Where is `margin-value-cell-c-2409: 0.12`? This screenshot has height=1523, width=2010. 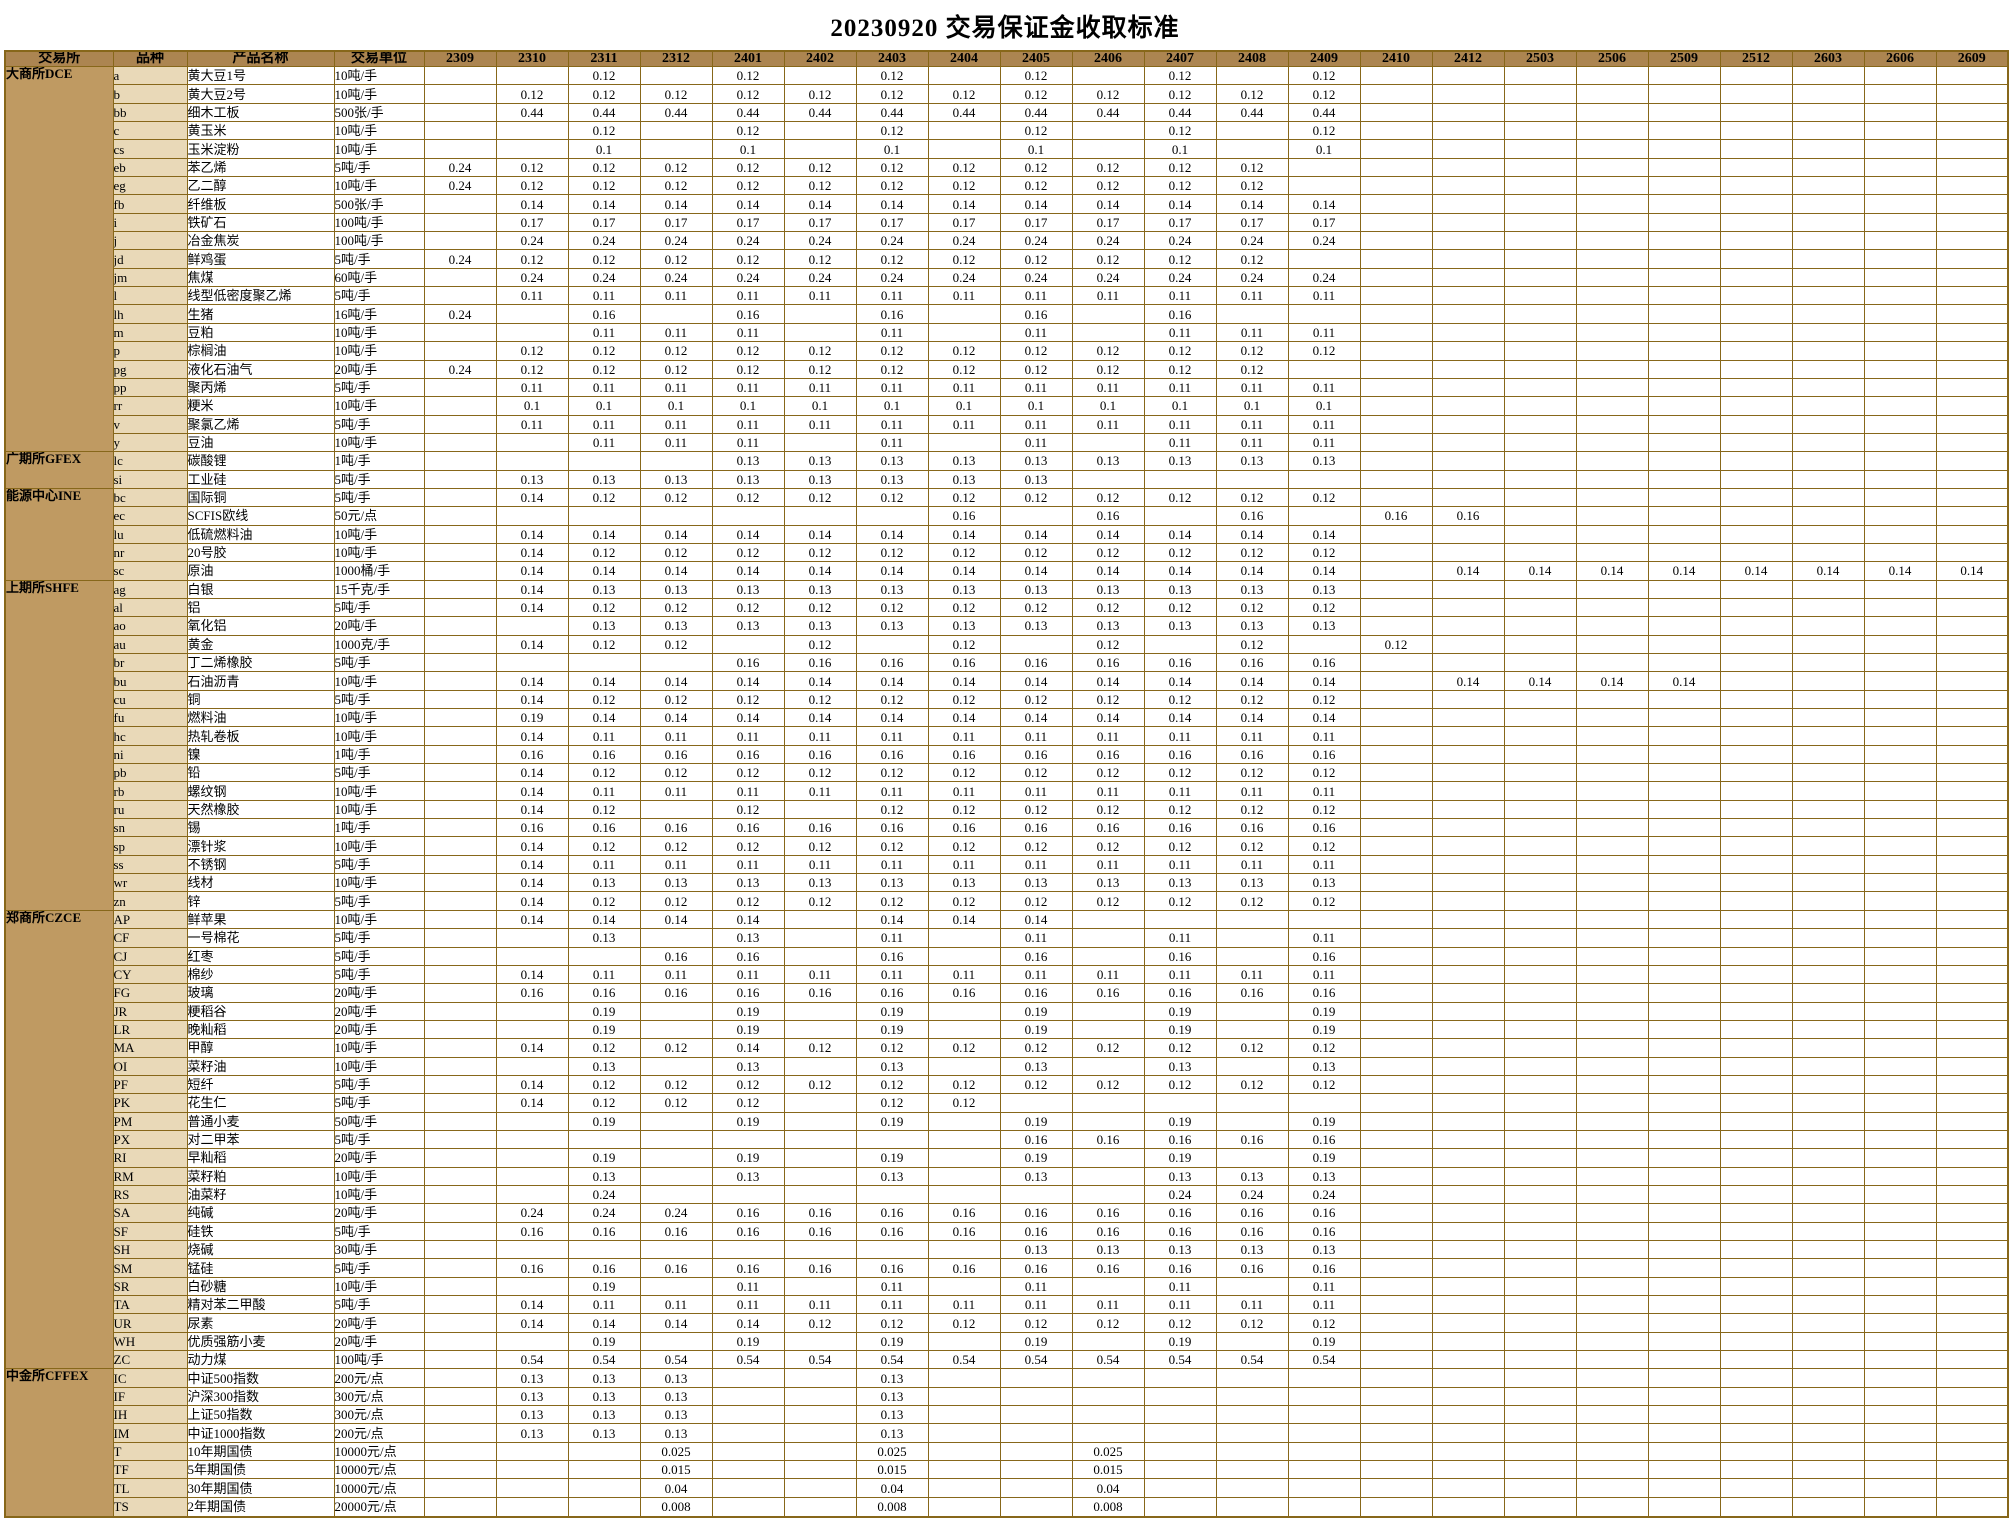
margin-value-cell-c-2409: 0.12 is located at coordinates (1324, 131).